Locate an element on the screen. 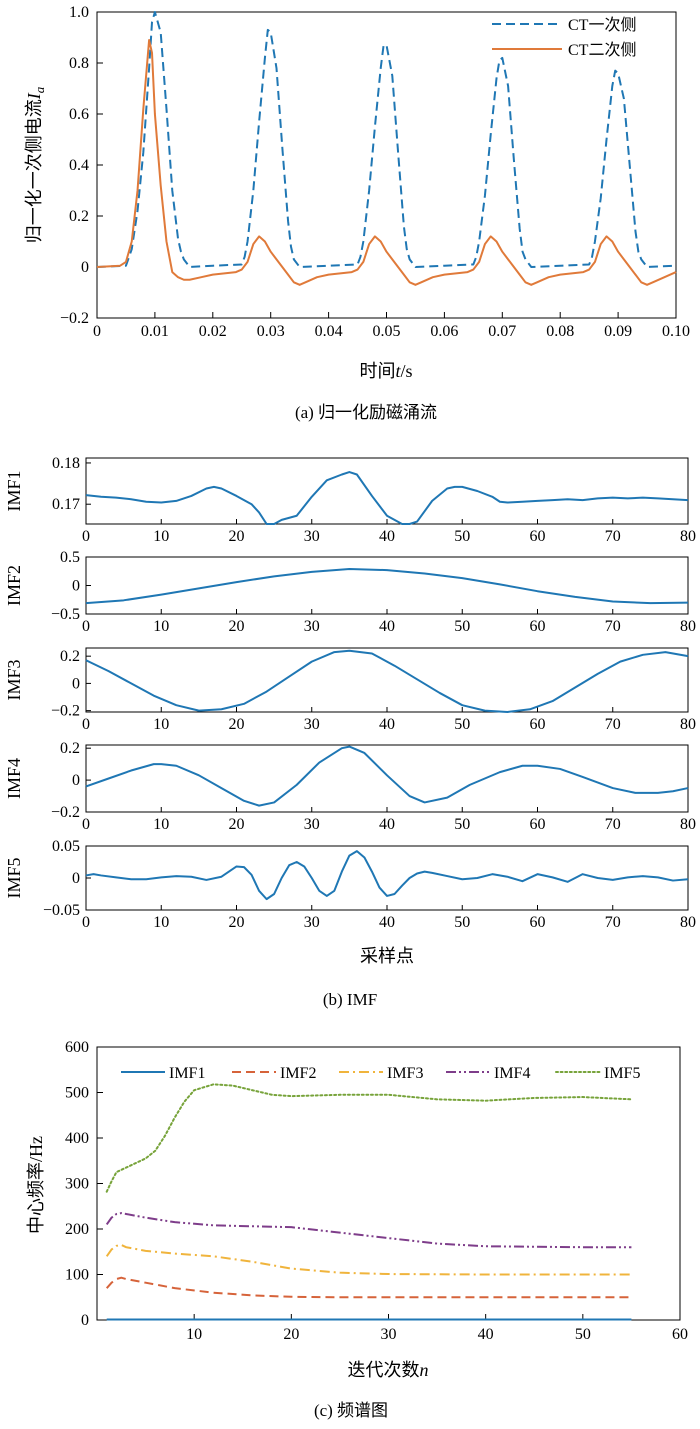  imf-panel-2-xtick-label: 80 is located at coordinates (688, 626).